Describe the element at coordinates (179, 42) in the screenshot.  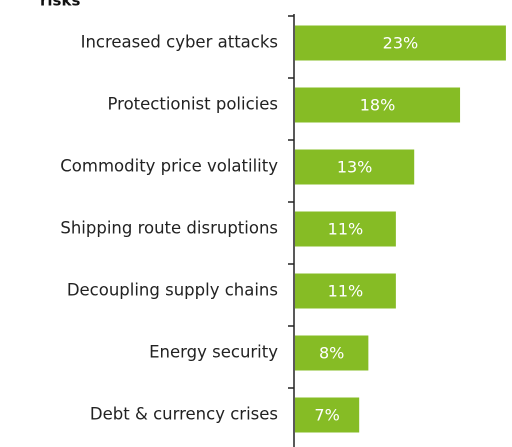
I see `category-label: Increased cyber attacks` at that location.